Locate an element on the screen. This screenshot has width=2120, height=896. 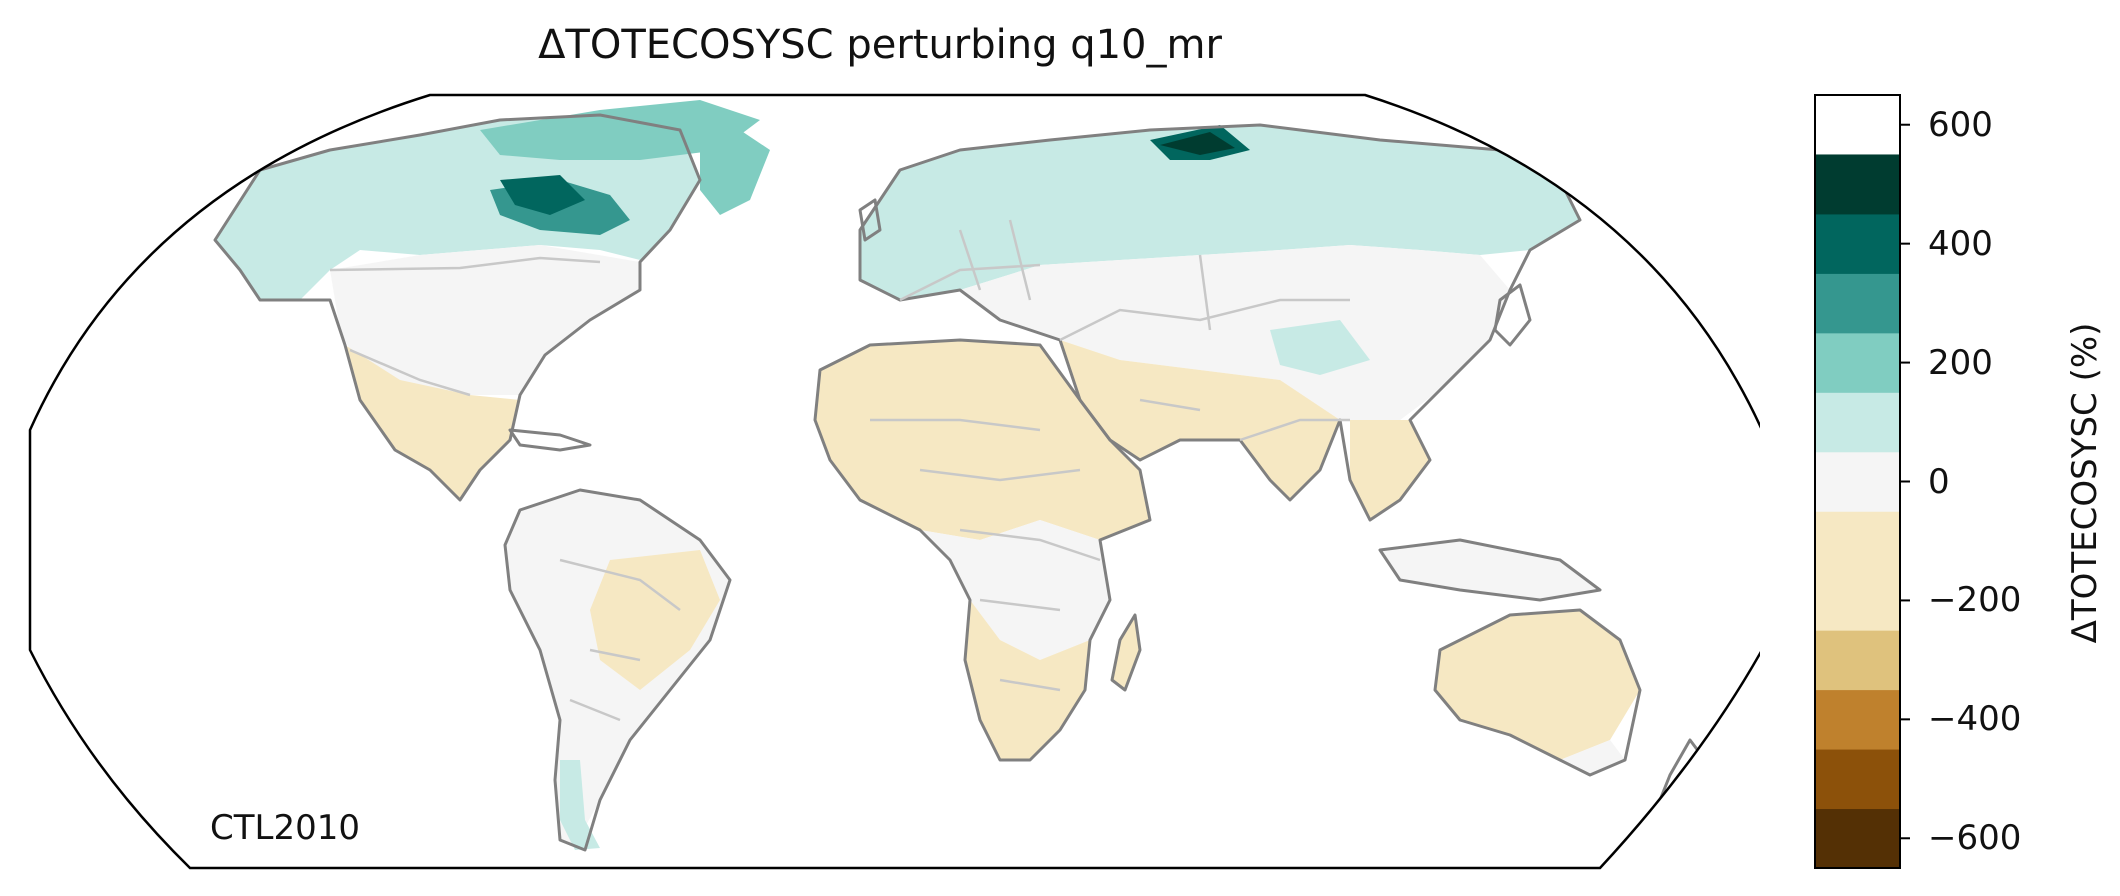
region-africa-north is located at coordinates (982, 440).